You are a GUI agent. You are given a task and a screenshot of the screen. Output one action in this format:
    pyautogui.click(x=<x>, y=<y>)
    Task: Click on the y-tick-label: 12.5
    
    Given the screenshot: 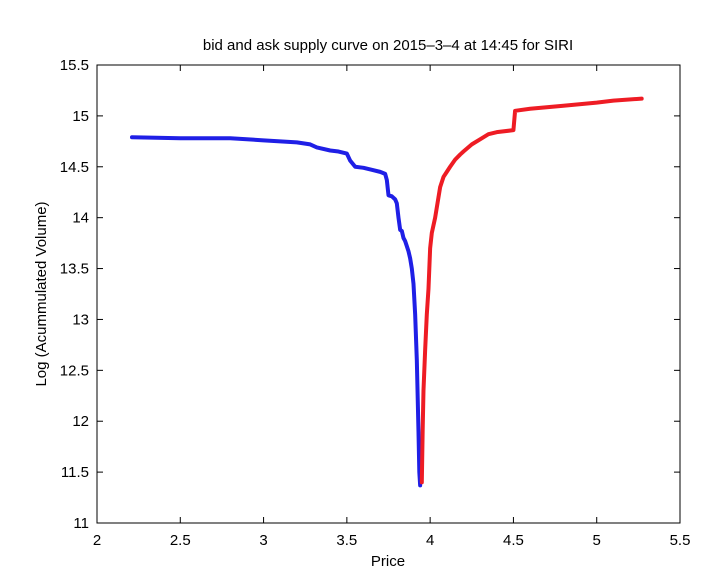 What is the action you would take?
    pyautogui.click(x=74, y=370)
    